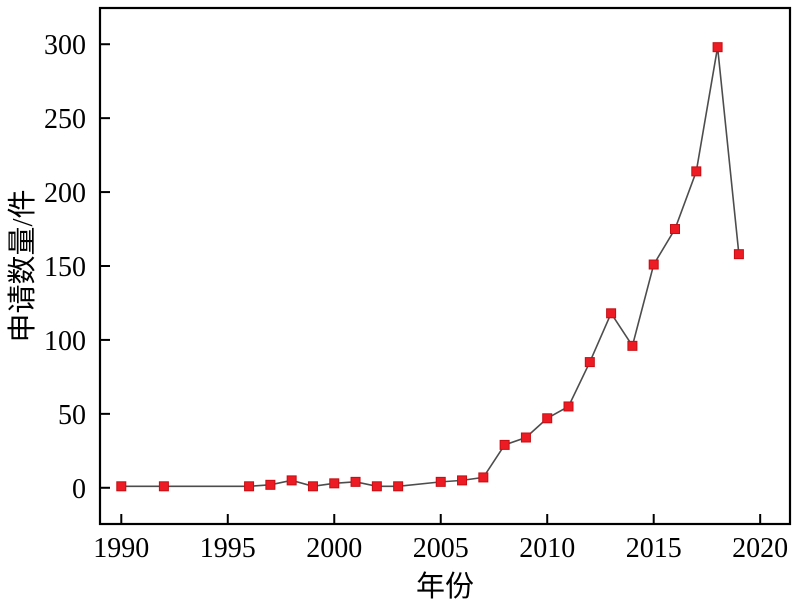  Describe the element at coordinates (228, 548) in the screenshot. I see `x-axis-tick-label: 1995` at that location.